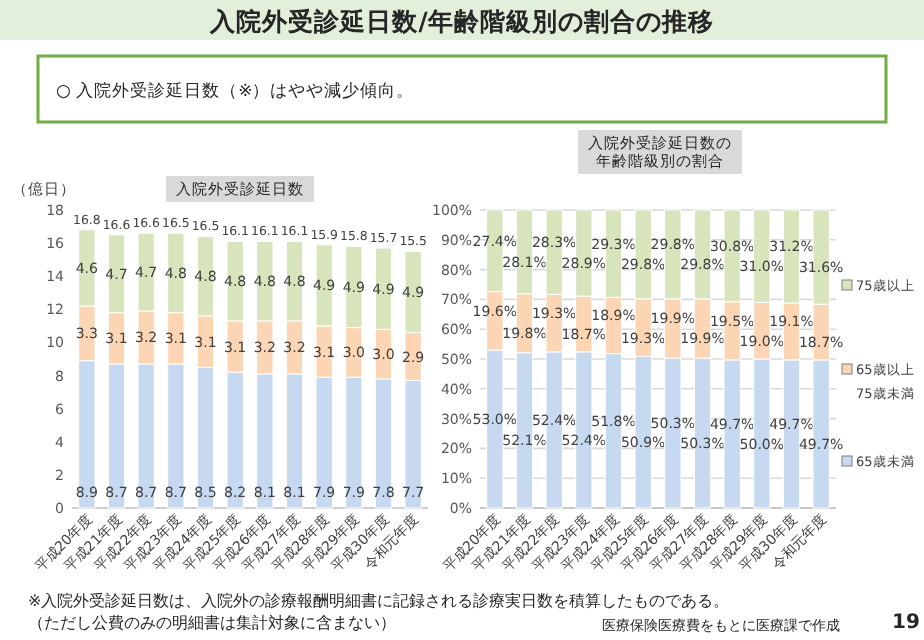 The height and width of the screenshot is (640, 924). Describe the element at coordinates (235, 91) in the screenshot. I see `text: ○ 入院外受診延日数（※）はやや減少傾向。` at that location.